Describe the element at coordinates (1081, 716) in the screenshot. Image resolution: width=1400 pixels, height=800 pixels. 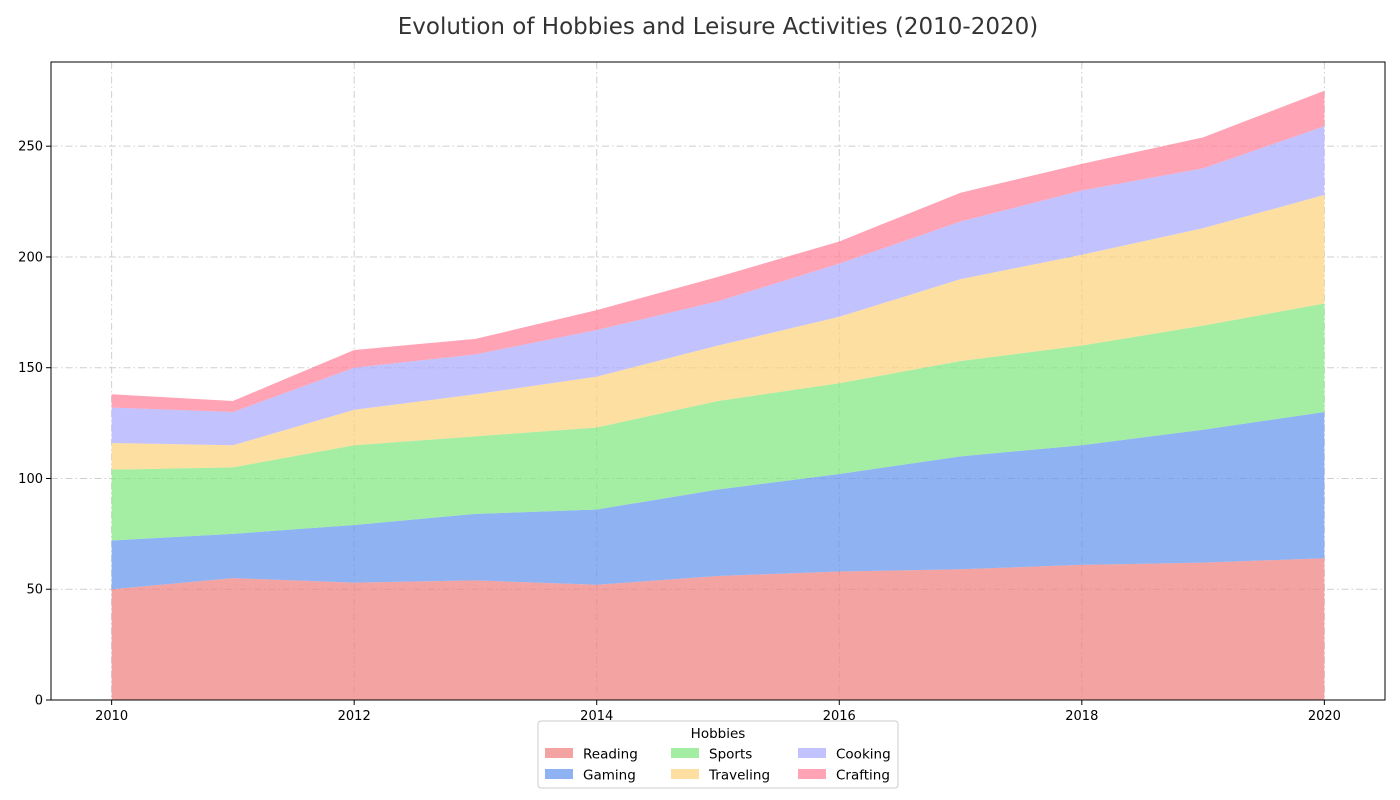
I see `x-tick-label: 2018` at that location.